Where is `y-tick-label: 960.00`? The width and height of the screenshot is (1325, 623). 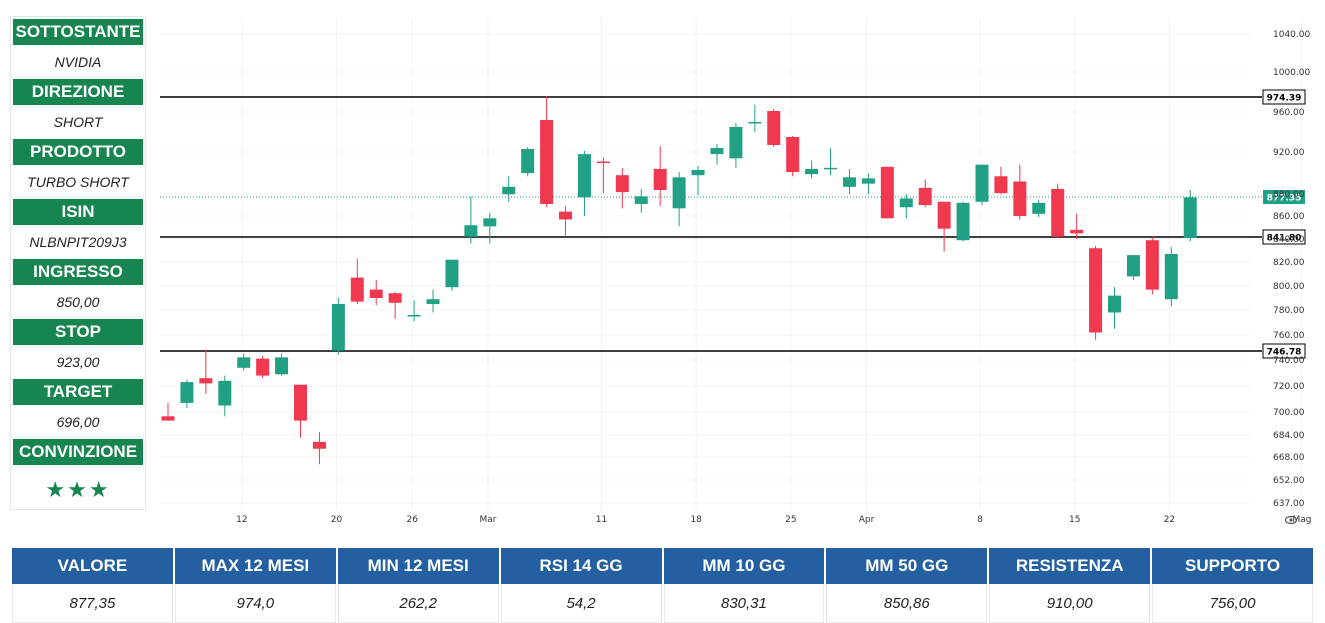
y-tick-label: 960.00 is located at coordinates (1289, 113).